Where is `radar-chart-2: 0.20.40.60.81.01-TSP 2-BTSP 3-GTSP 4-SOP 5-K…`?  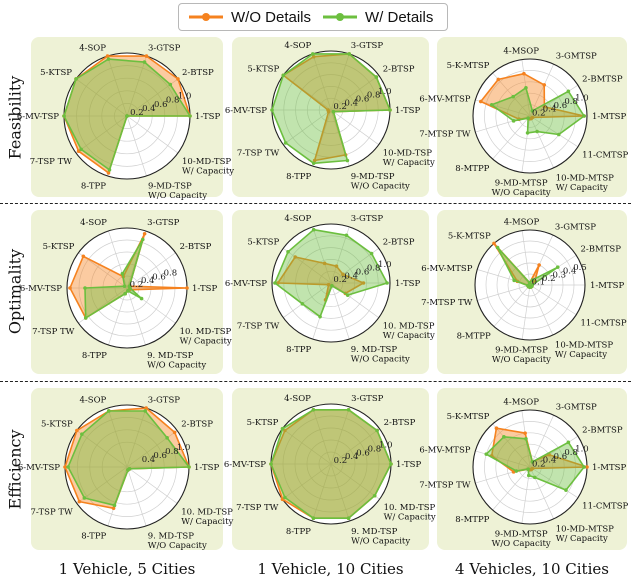 radar-chart-2: 0.20.40.60.81.01-TSP 2-BTSP 3-GTSP 4-SOP 5-K… is located at coordinates (330, 116).